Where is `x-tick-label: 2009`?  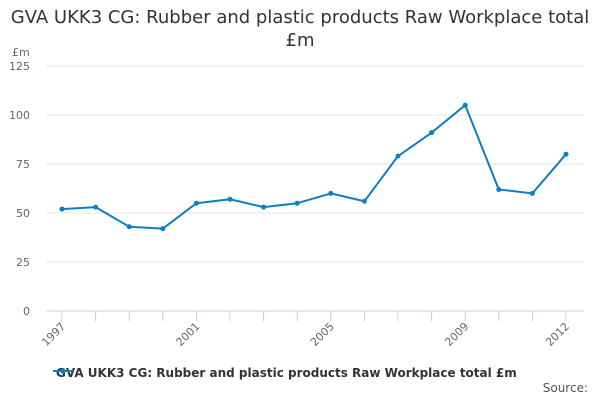 x-tick-label: 2009 is located at coordinates (456, 334).